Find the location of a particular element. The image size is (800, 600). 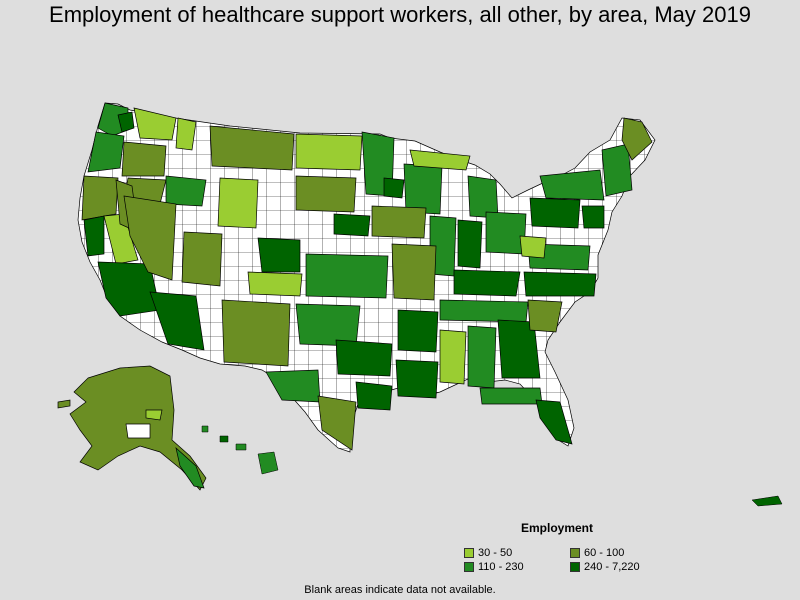

region-wa-east is located at coordinates (155, 124).